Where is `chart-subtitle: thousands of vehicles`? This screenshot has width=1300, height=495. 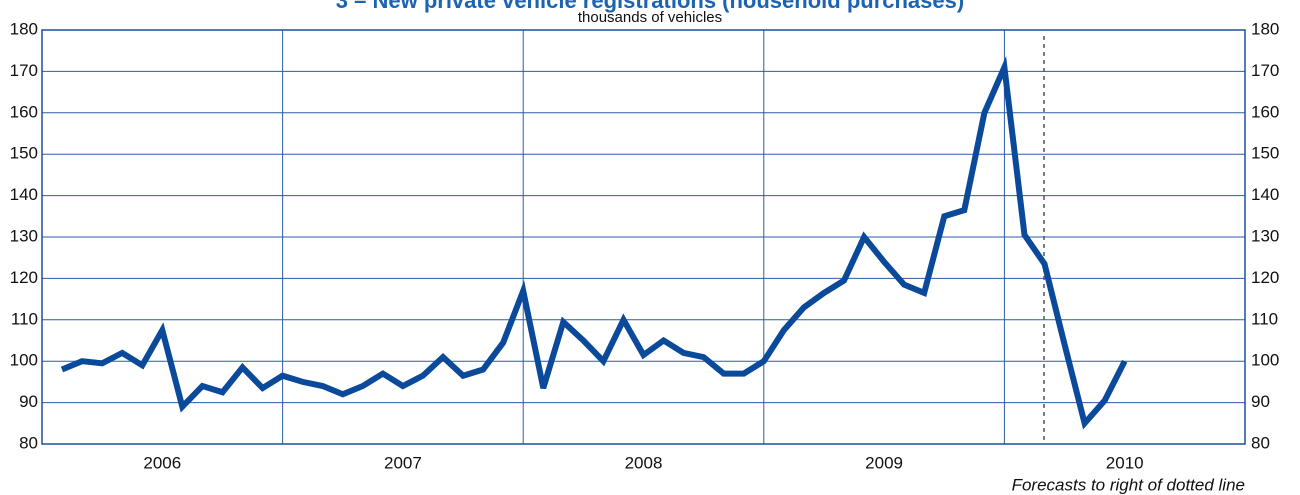
chart-subtitle: thousands of vehicles is located at coordinates (650, 17).